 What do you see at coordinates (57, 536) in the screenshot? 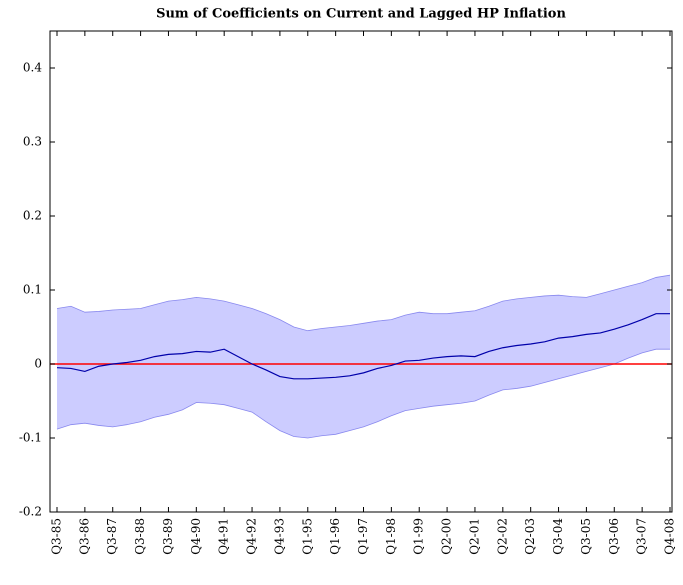
I see `x-tick-label: Q3-85` at bounding box center [57, 536].